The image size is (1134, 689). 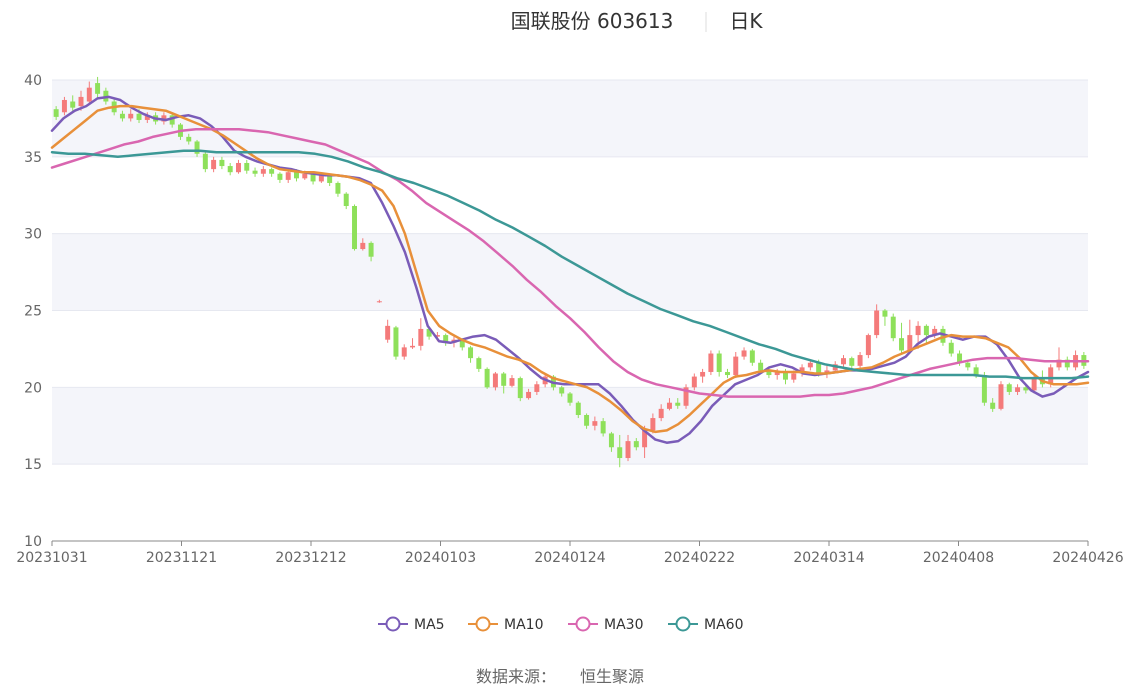 I want to click on grid-band, so click(x=570, y=118).